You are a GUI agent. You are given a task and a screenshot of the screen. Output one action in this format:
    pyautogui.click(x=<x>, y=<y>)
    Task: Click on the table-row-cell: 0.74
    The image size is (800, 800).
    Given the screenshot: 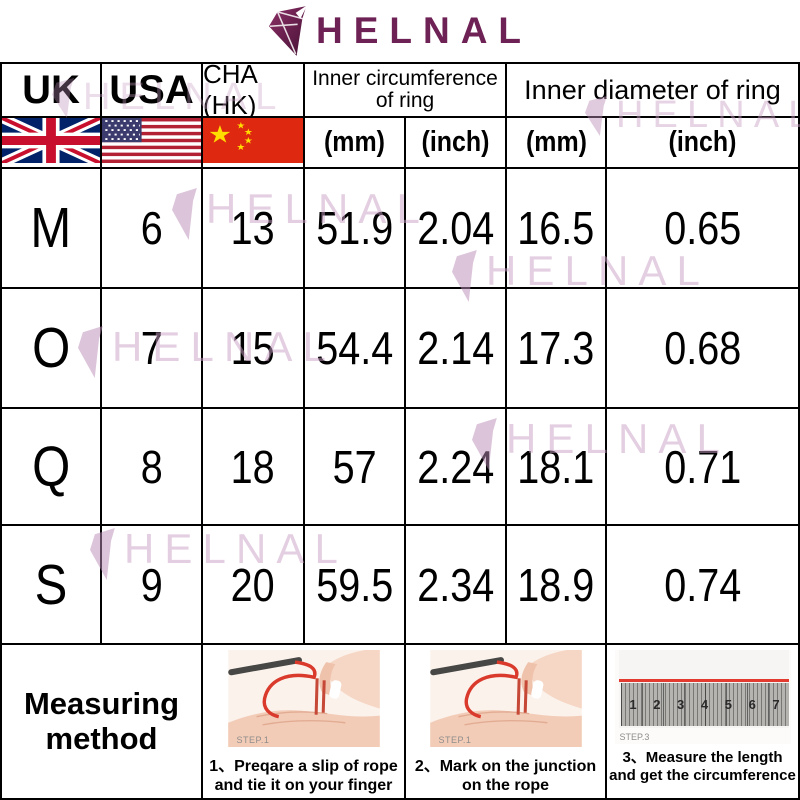 What is the action you would take?
    pyautogui.click(x=703, y=585)
    